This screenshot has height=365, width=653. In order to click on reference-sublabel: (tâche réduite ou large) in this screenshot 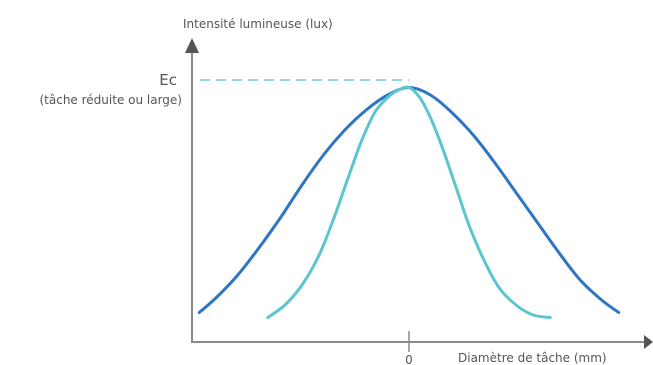, I will do `click(110, 100)`.